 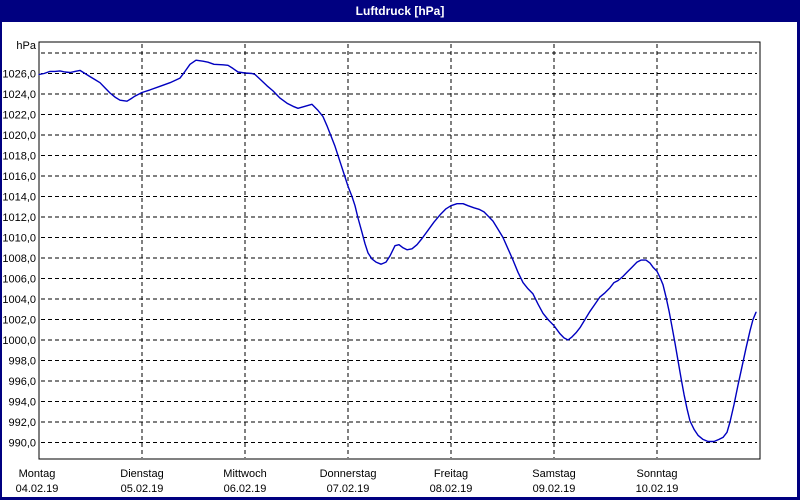 I want to click on x-axis-date-label: 09.02.19, so click(x=554, y=489).